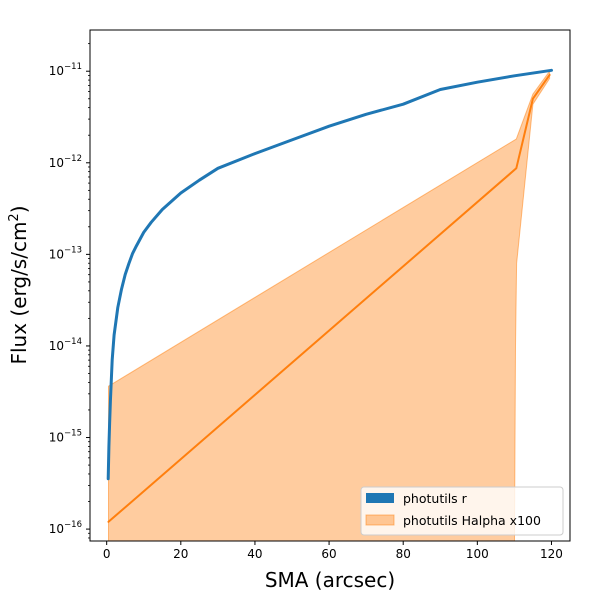  Describe the element at coordinates (19, 209) in the screenshot. I see `y-axis-label-tail: )` at that location.